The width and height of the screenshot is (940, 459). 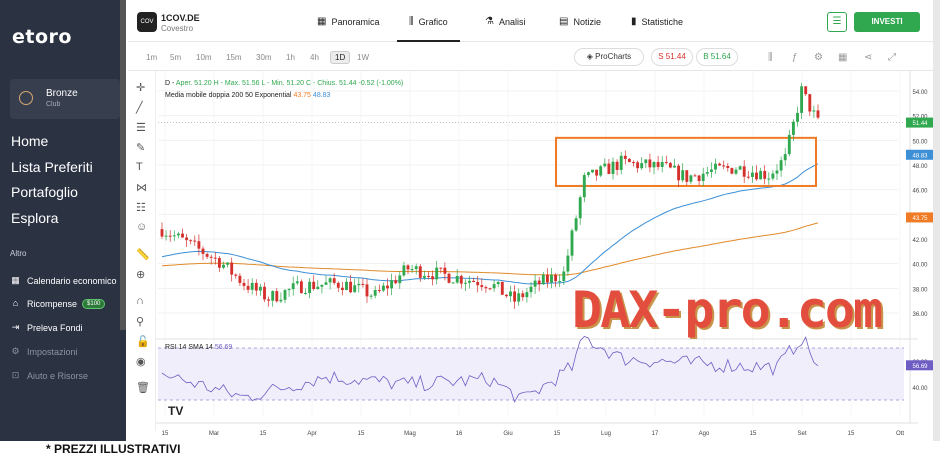 What do you see at coordinates (609, 57) in the screenshot?
I see `procharts-button: ◈ ProCharts` at bounding box center [609, 57].